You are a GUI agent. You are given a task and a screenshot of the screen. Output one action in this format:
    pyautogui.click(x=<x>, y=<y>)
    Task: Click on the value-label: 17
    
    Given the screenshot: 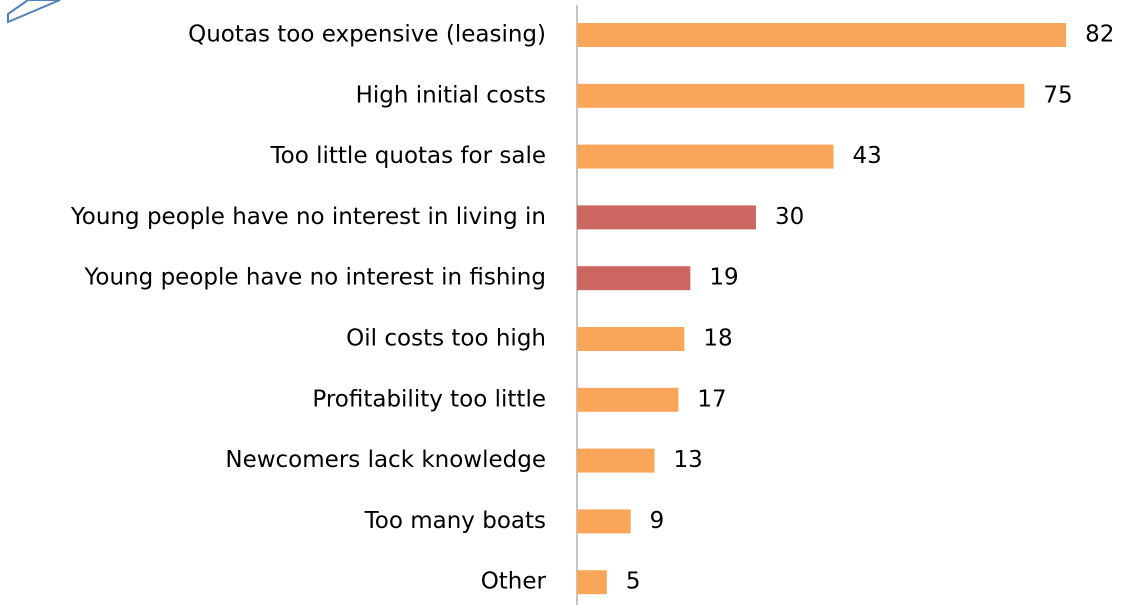 What is the action you would take?
    pyautogui.click(x=711, y=399)
    